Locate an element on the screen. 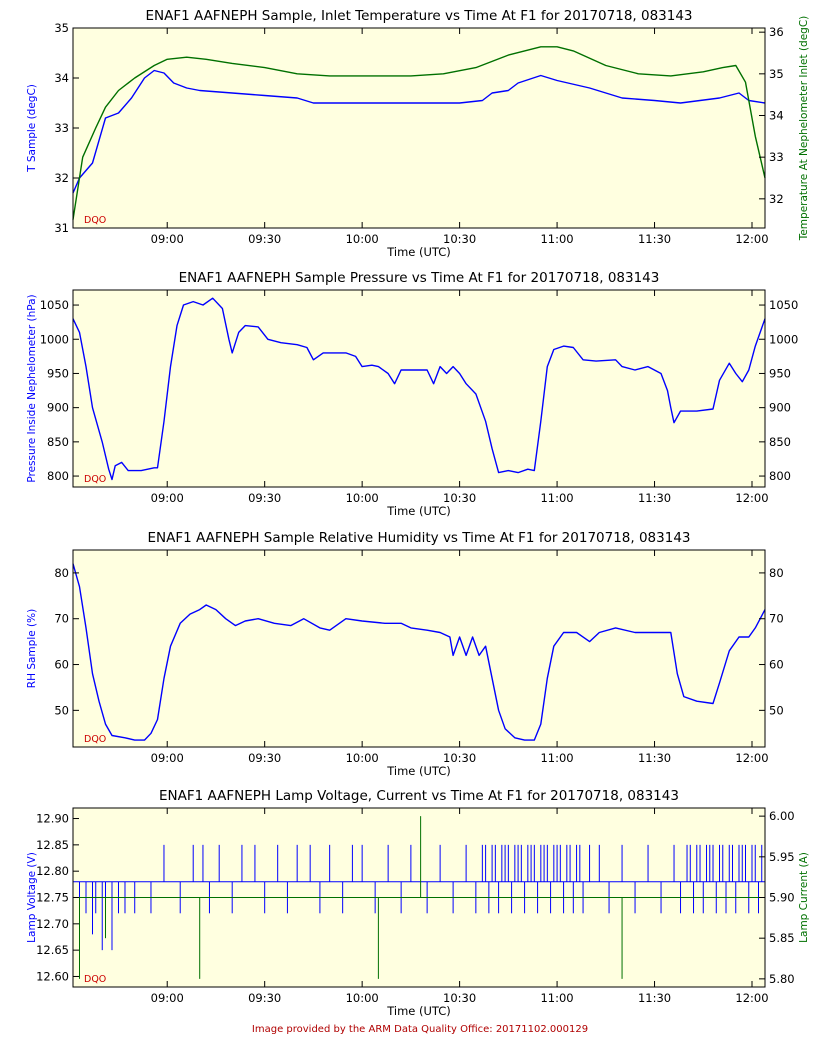 This screenshot has width=840, height=1044. chart4-ytick-right-label-5: 6.00 is located at coordinates (782, 816).